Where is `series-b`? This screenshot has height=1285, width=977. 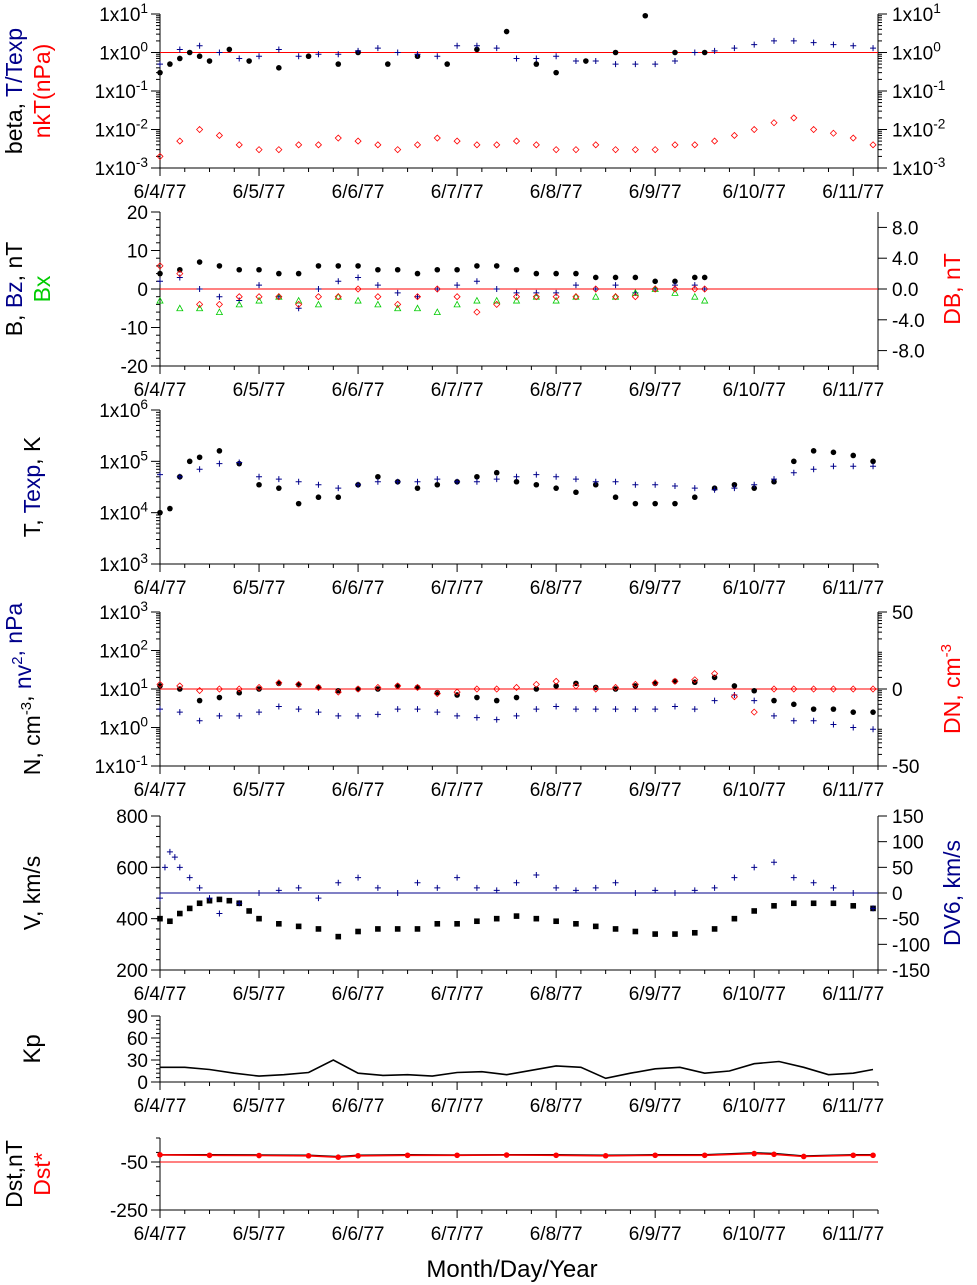 series-b is located at coordinates (432, 272).